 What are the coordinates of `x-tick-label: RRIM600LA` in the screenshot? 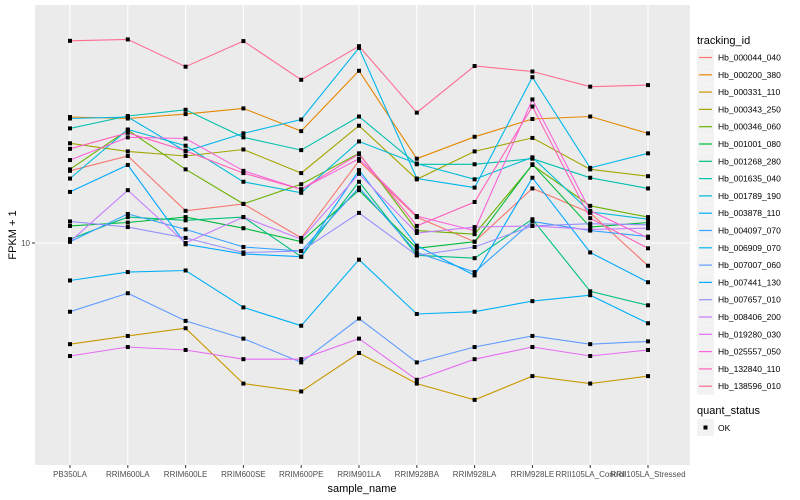 It's located at (128, 474).